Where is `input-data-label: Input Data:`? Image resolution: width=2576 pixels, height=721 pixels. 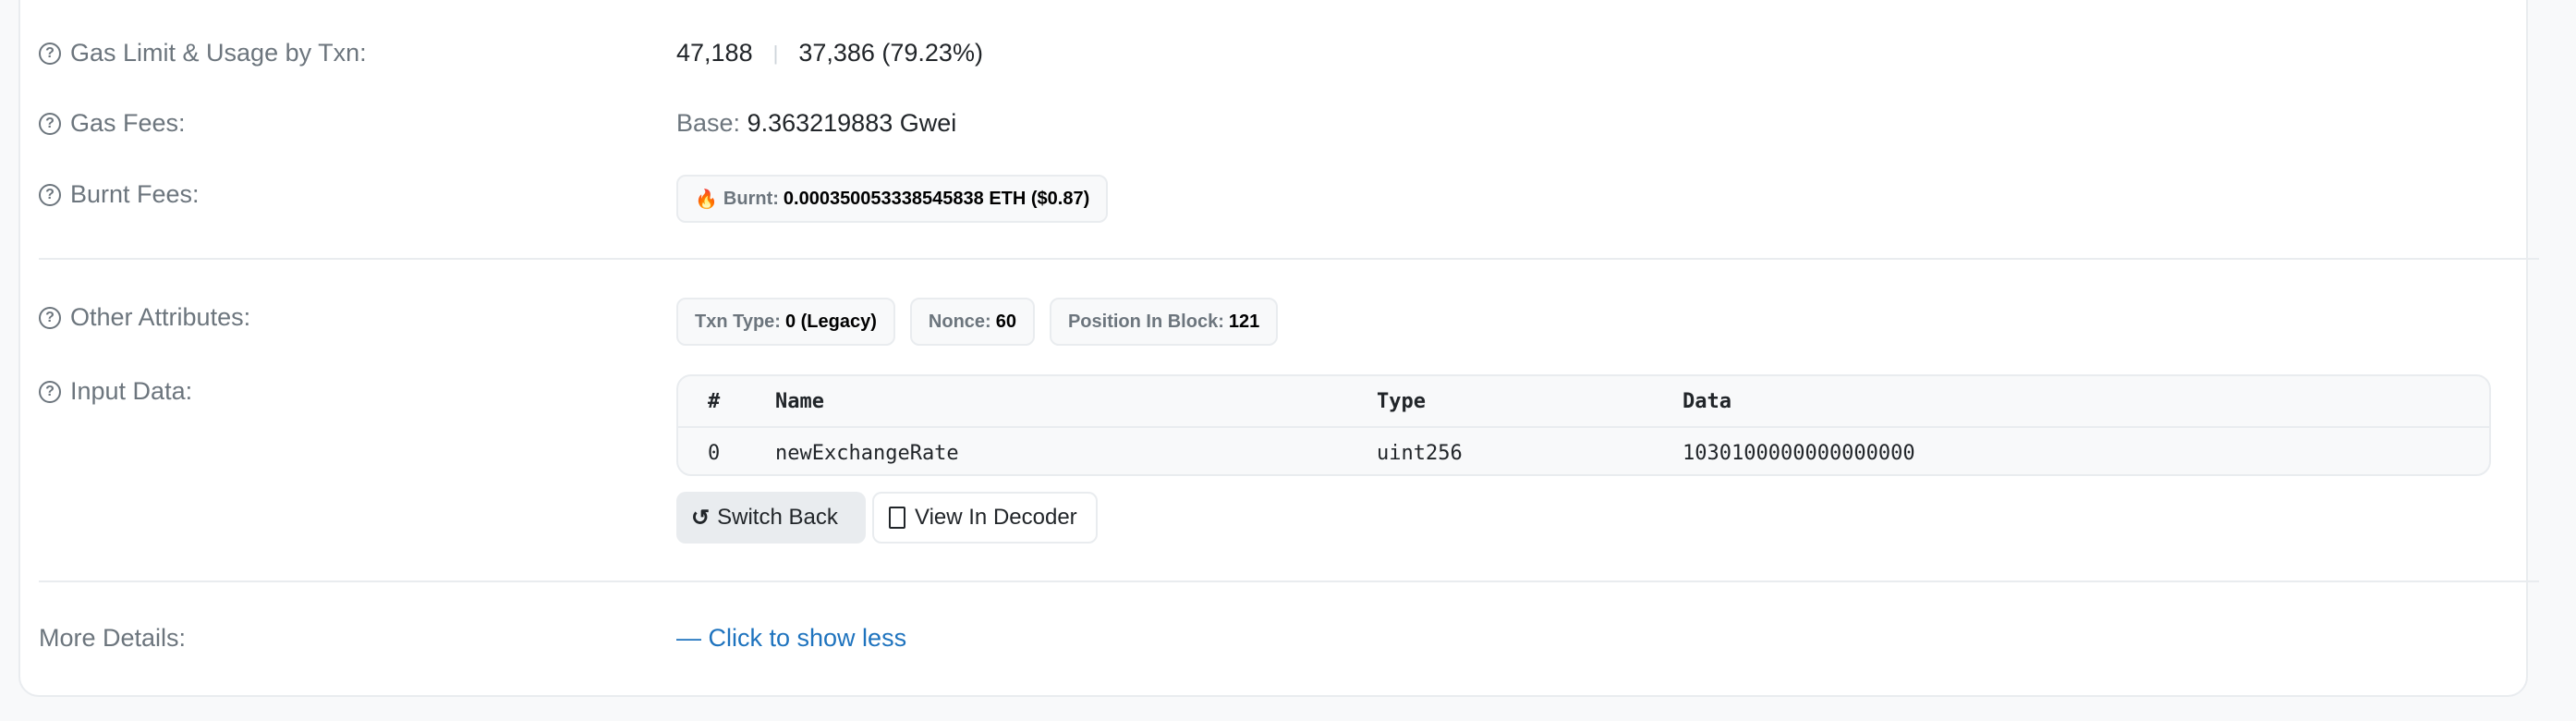
input-data-label: Input Data: is located at coordinates (131, 391).